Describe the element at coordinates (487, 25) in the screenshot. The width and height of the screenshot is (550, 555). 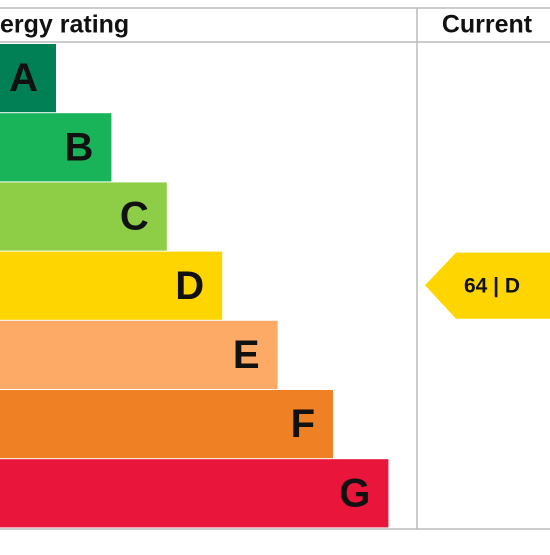
I see `header-current: Current` at that location.